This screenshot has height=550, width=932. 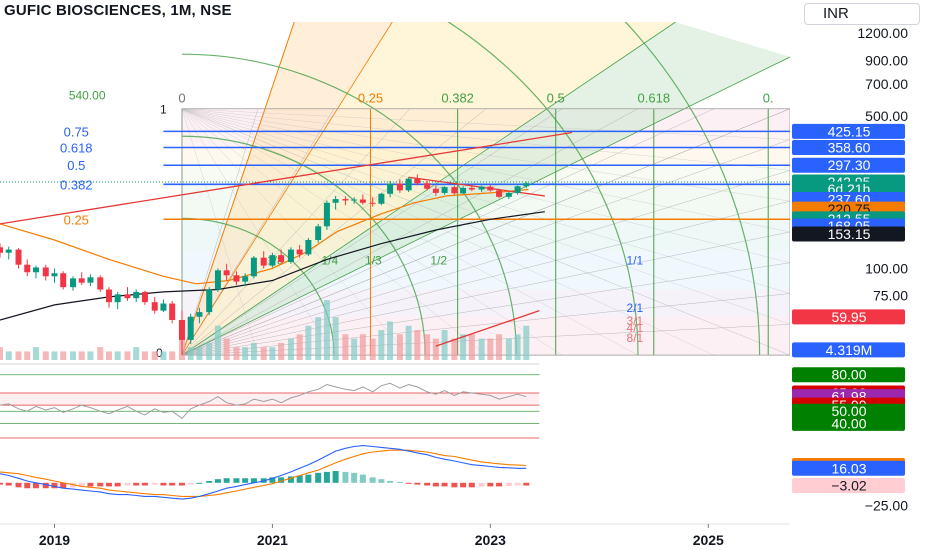 I want to click on y-axis-tick-label: 1200.00, so click(x=882, y=33).